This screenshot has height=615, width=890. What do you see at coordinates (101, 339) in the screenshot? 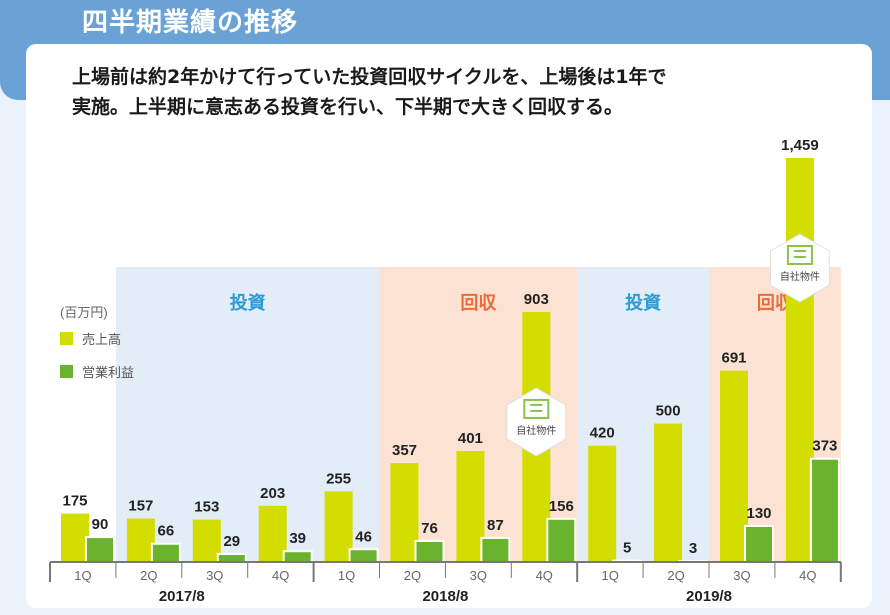
I see `legend-label-sales: 売上高` at bounding box center [101, 339].